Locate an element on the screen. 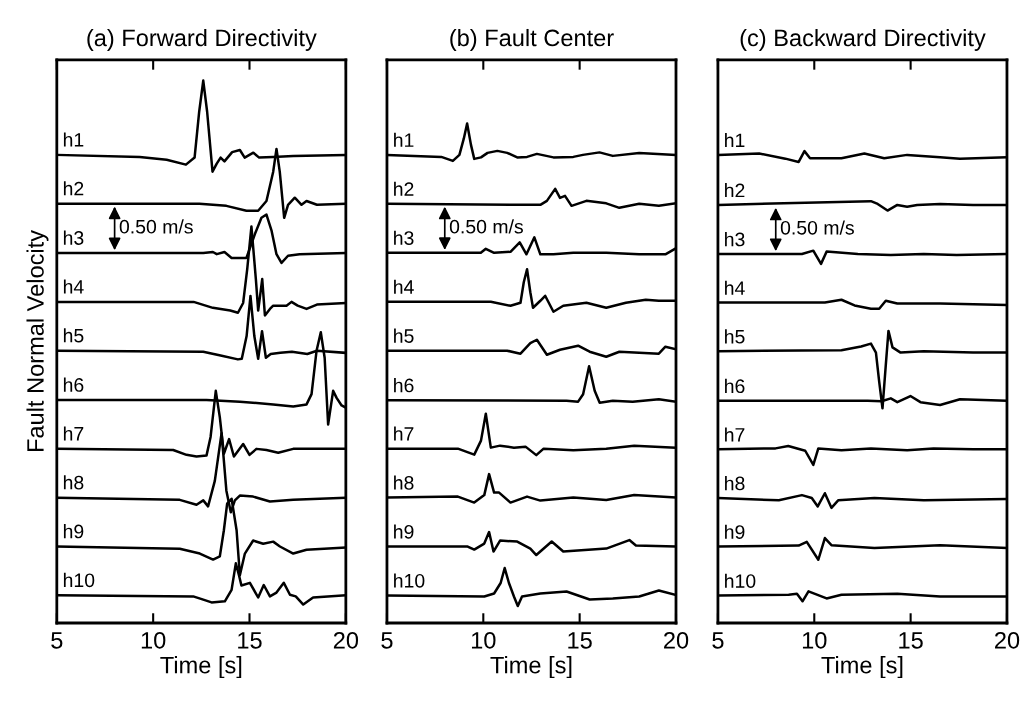 The image size is (1033, 725). y-axis-title: Fault Normal Velocity is located at coordinates (37, 340).